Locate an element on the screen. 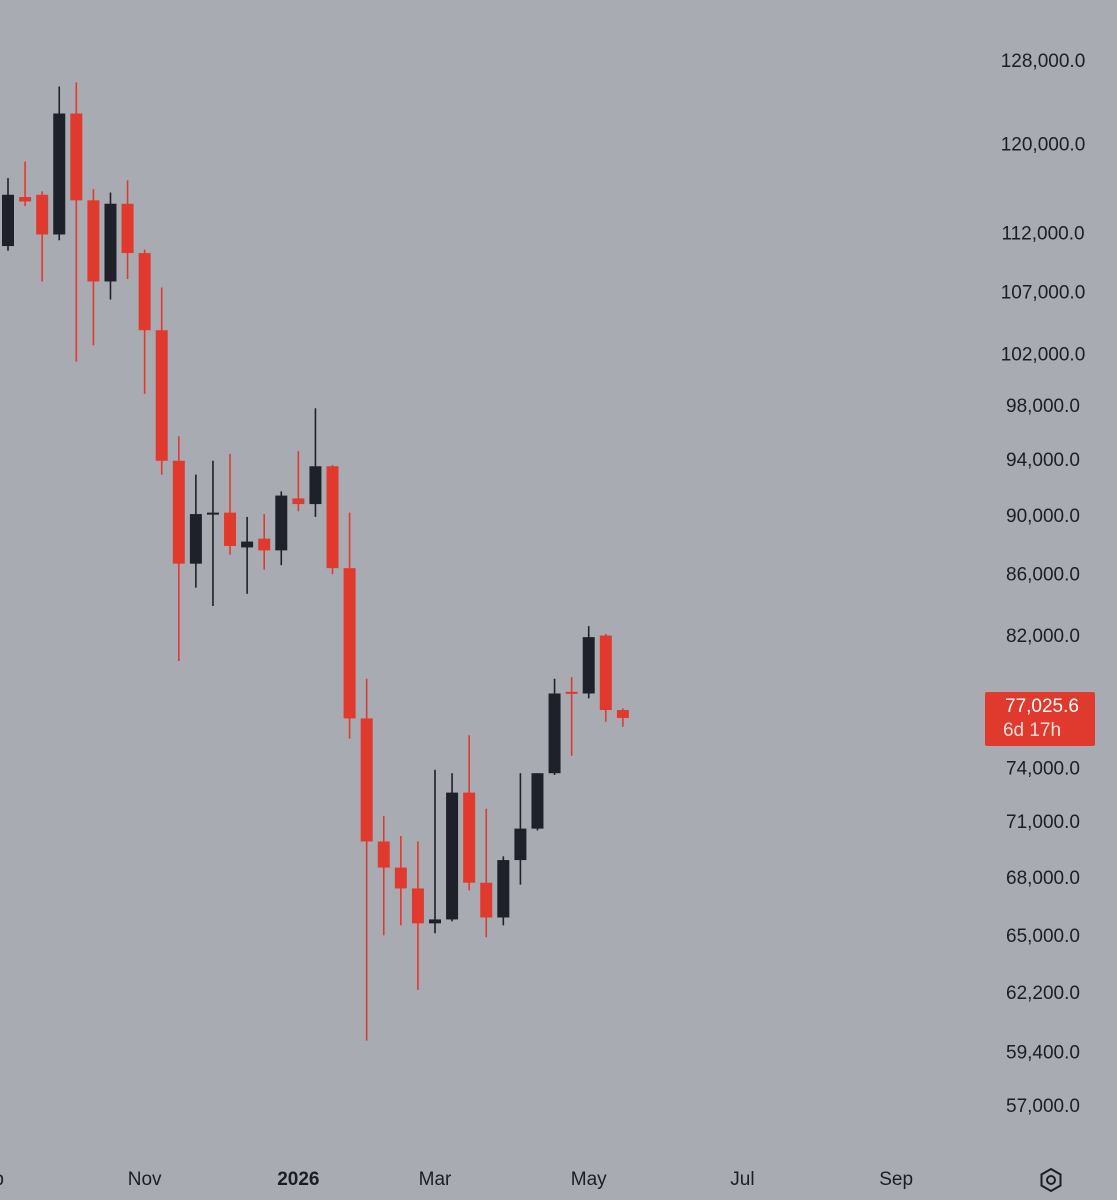 Image resolution: width=1117 pixels, height=1200 pixels. x-tick-label: May is located at coordinates (589, 1179).